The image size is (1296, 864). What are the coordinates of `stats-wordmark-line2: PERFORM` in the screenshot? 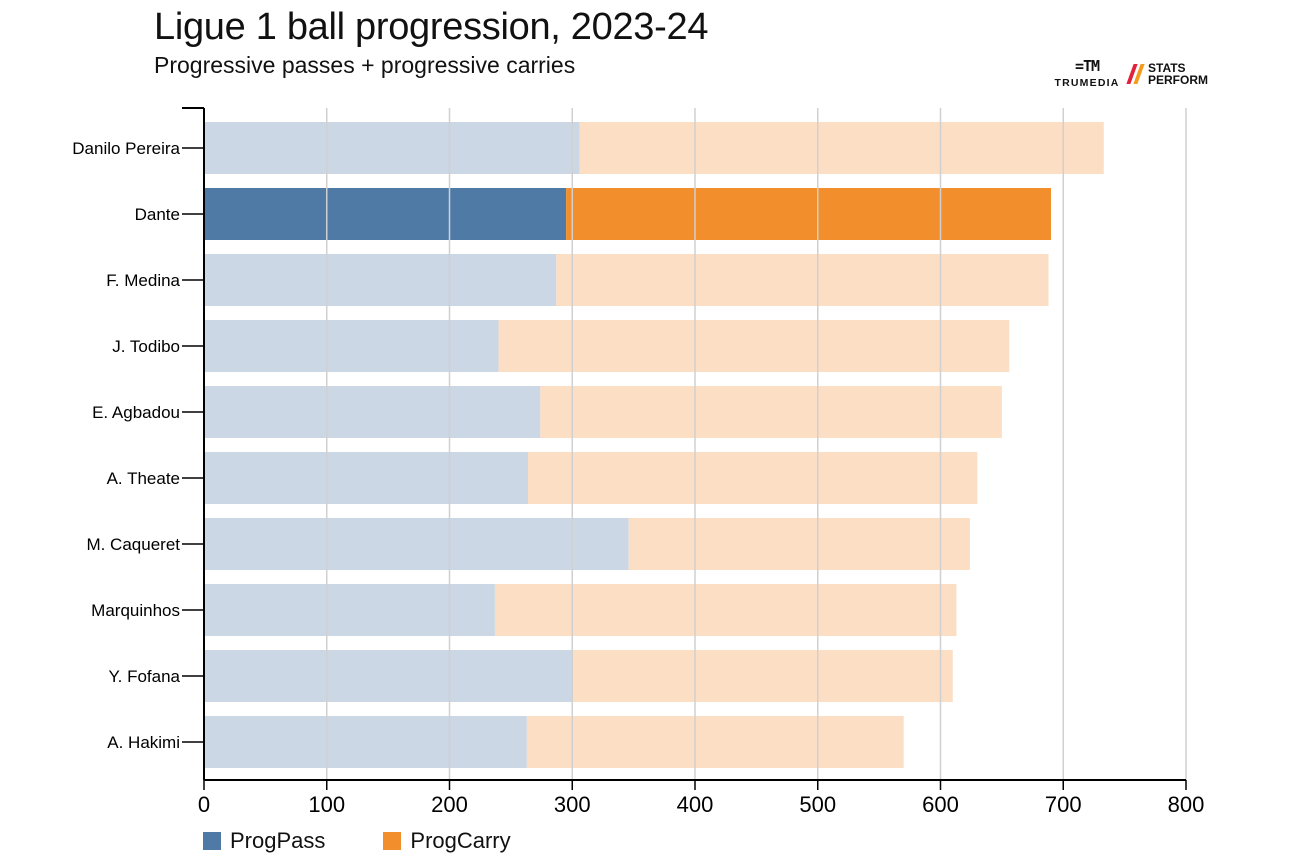 It's located at (1178, 80).